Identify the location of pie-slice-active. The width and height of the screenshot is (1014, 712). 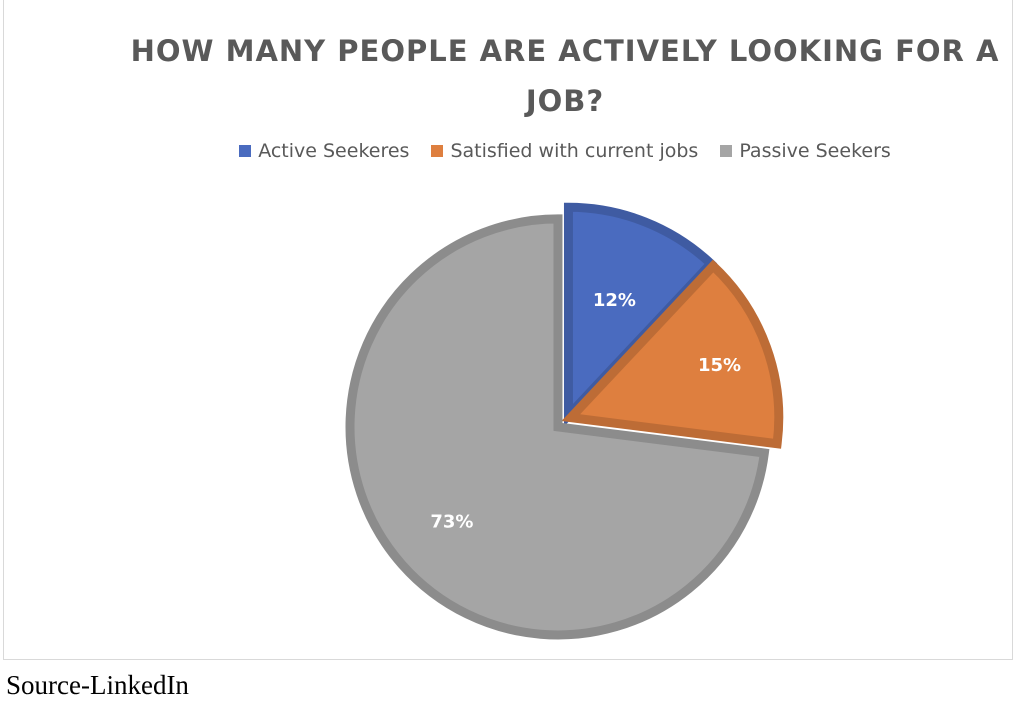
(640, 314).